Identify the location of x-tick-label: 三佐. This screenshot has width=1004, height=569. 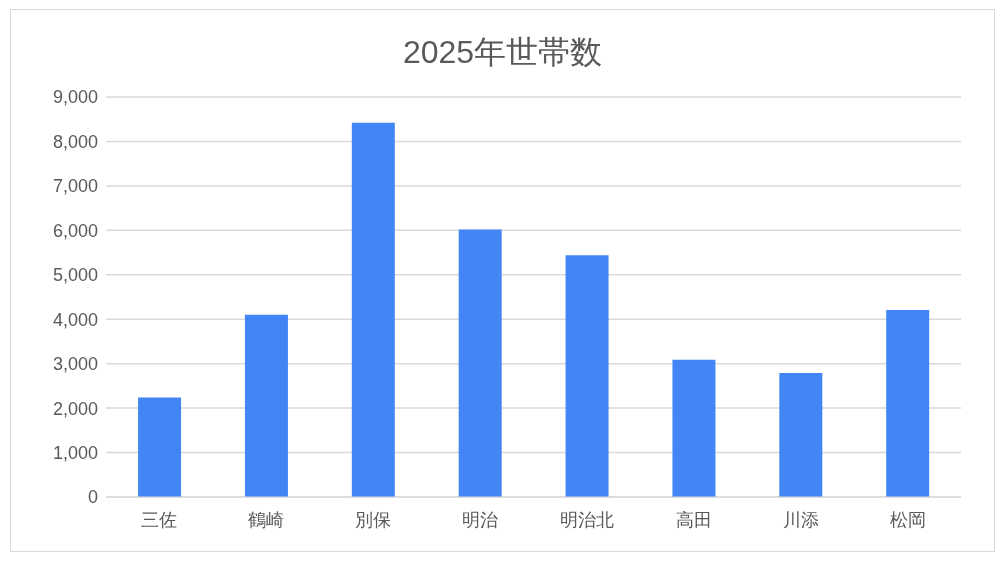
(159, 519).